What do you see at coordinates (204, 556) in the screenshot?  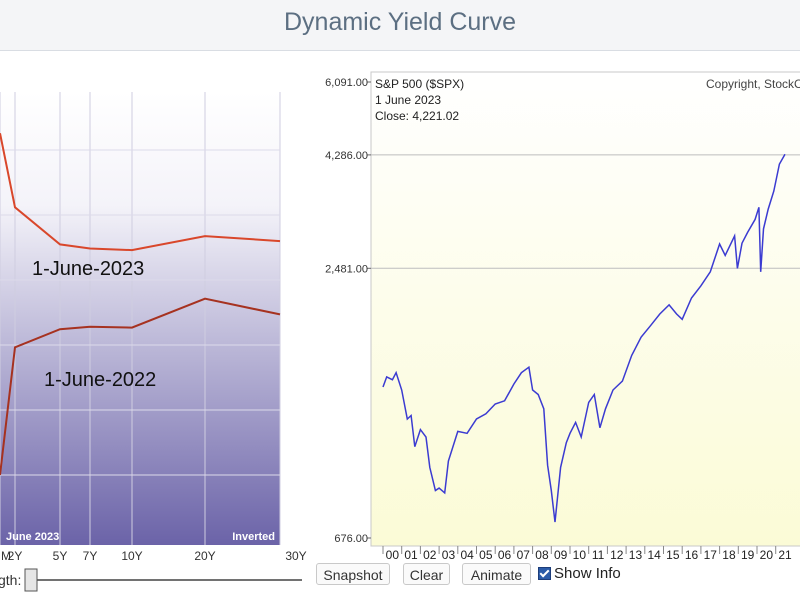 I see `yield-x-tick-20Y: 20Y` at bounding box center [204, 556].